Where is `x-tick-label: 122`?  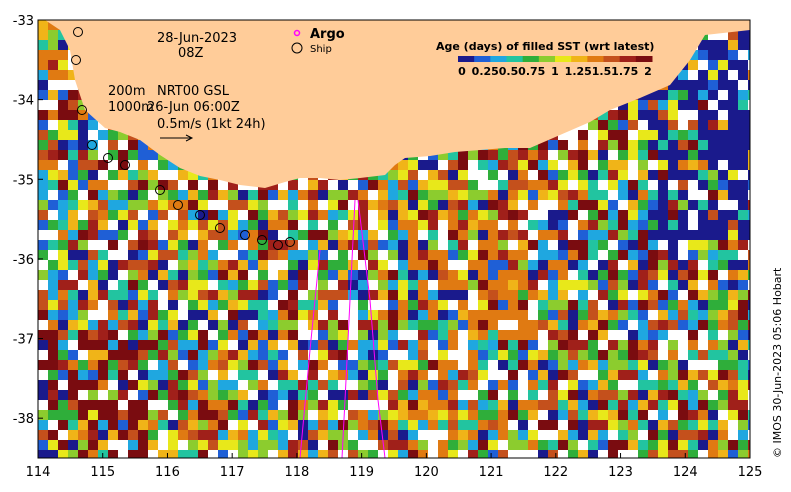
x-tick-label: 122 is located at coordinates (555, 472).